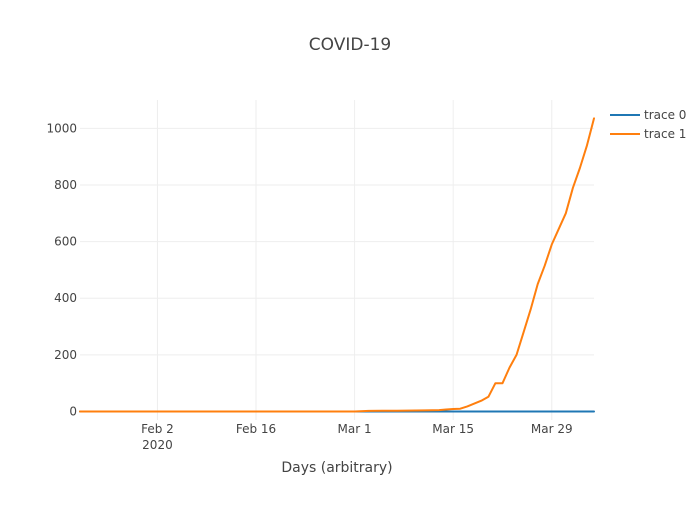  I want to click on y-tick-label: 600, so click(65, 242).